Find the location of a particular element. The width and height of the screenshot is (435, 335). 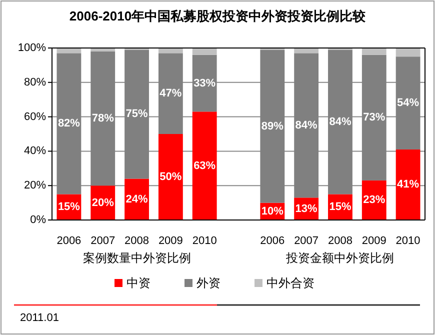

data-label: 82% is located at coordinates (69, 124).